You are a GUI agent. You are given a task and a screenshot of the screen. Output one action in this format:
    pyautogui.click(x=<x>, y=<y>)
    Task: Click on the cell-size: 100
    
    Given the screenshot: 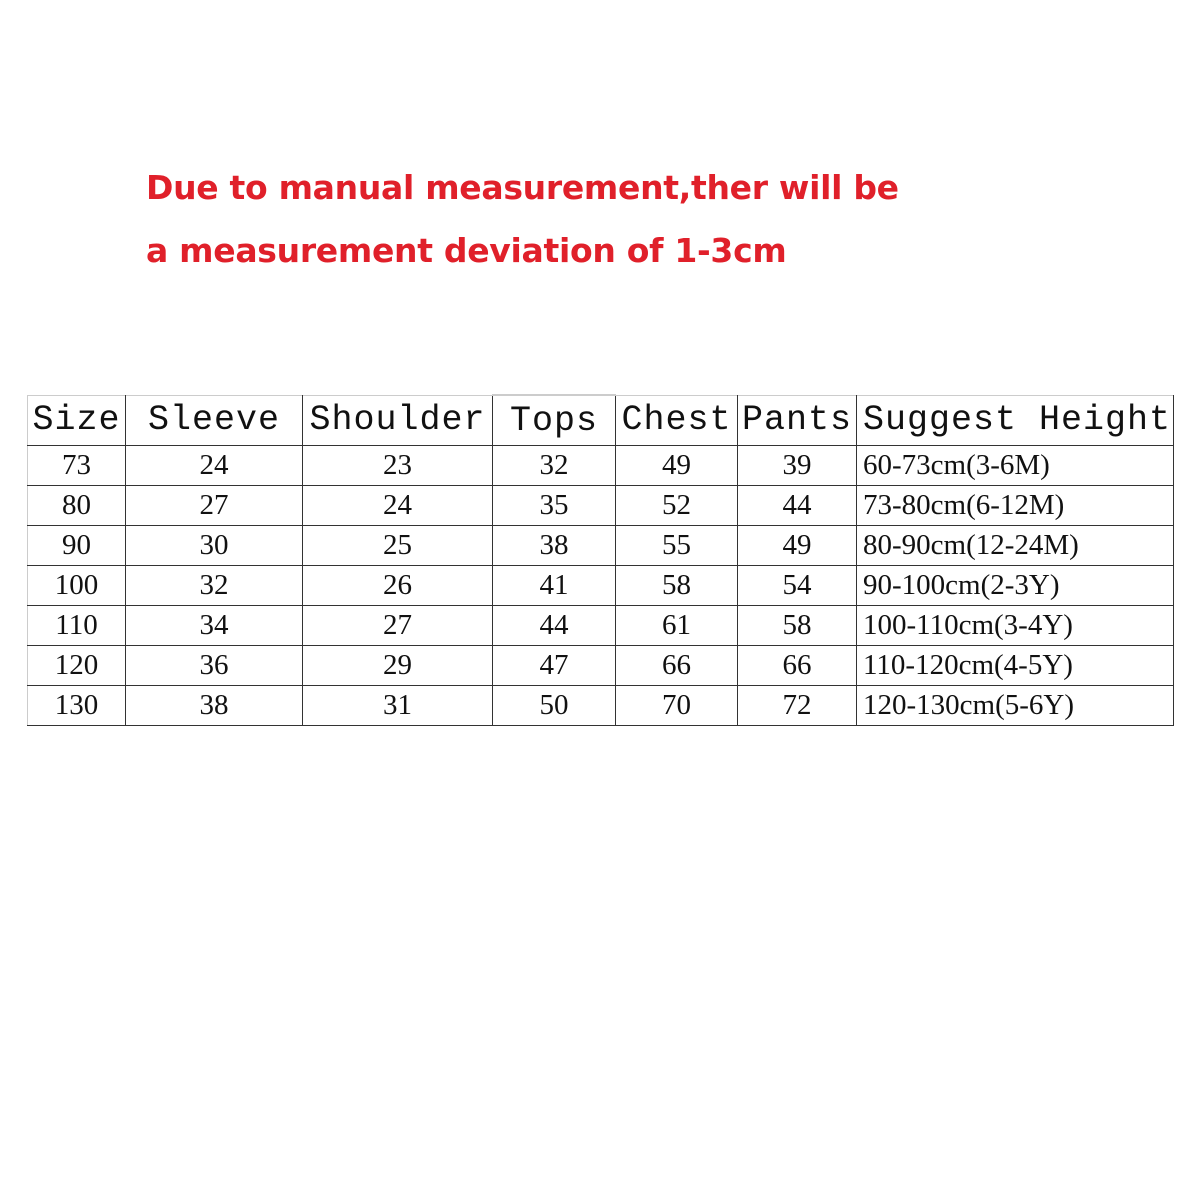 What is the action you would take?
    pyautogui.click(x=76, y=585)
    